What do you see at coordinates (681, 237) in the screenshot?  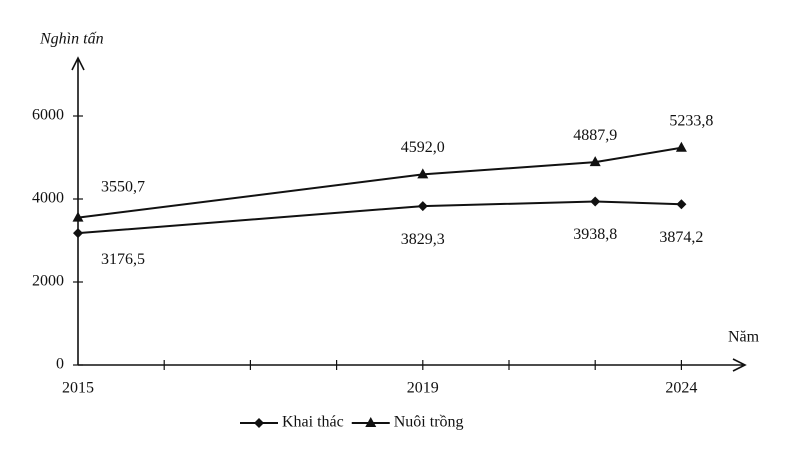 I see `data-label: 3874,2` at bounding box center [681, 237].